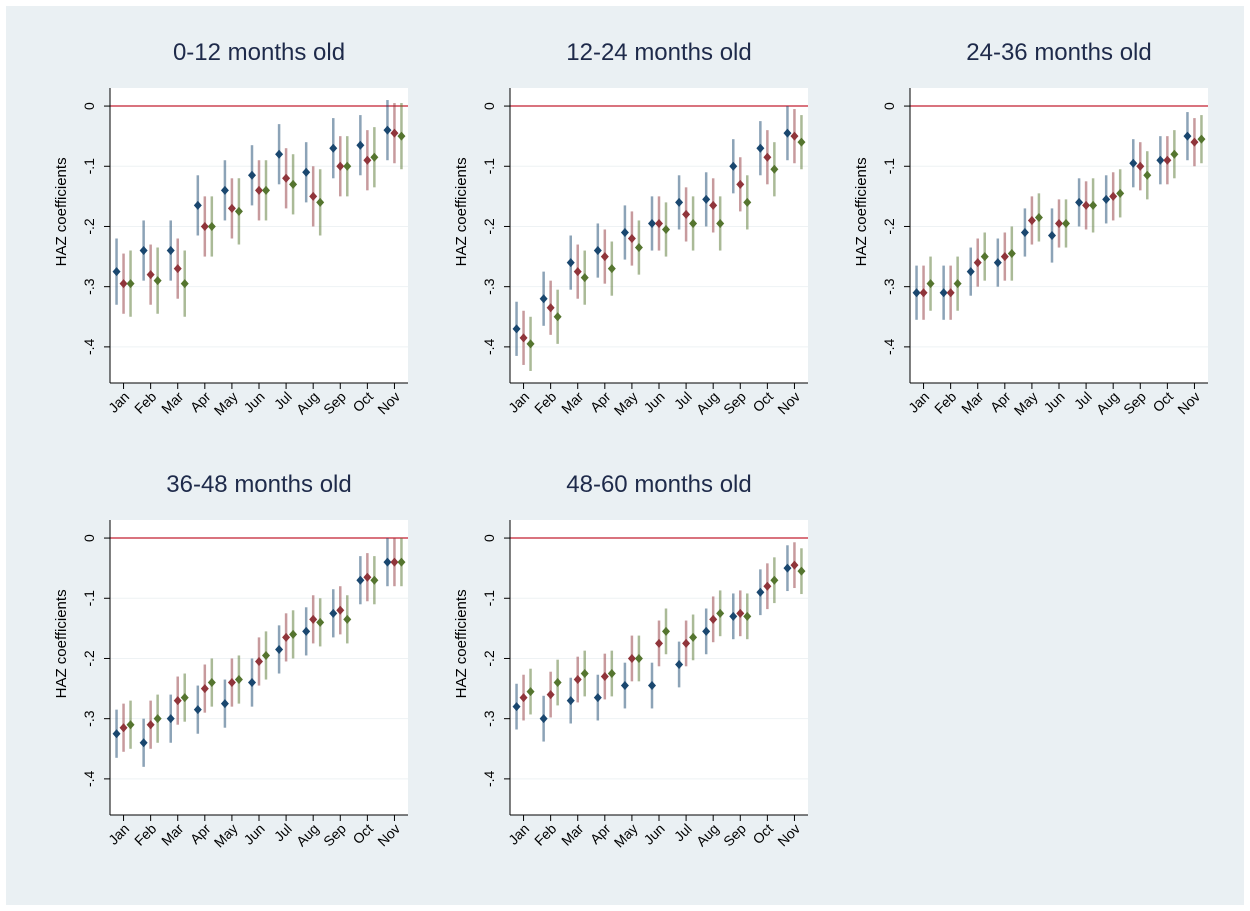 This screenshot has width=1250, height=911. Describe the element at coordinates (89, 718) in the screenshot. I see `y-tick-label: -.3` at that location.